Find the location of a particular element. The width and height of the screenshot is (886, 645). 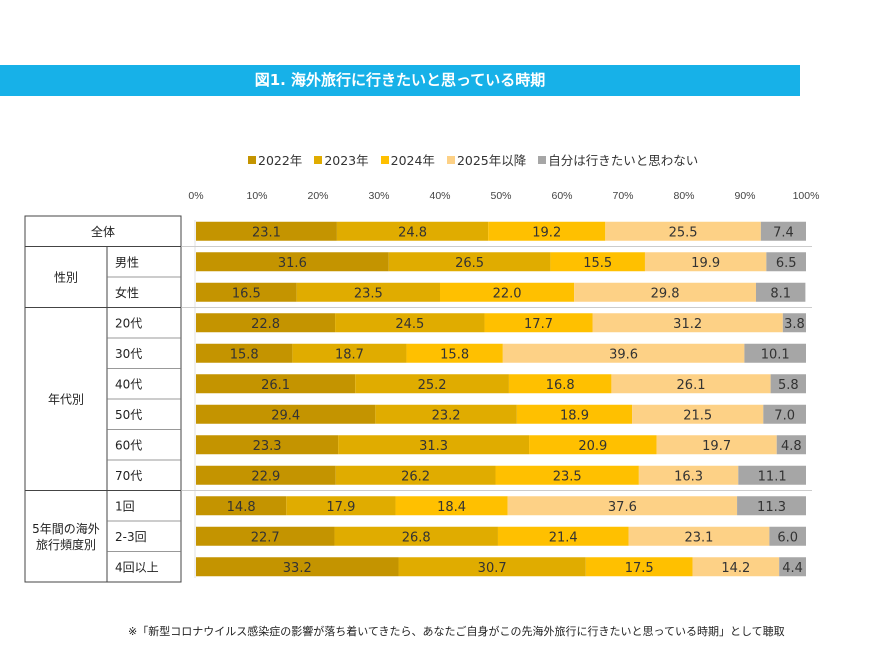

x-tick-label: 60% is located at coordinates (561, 196).